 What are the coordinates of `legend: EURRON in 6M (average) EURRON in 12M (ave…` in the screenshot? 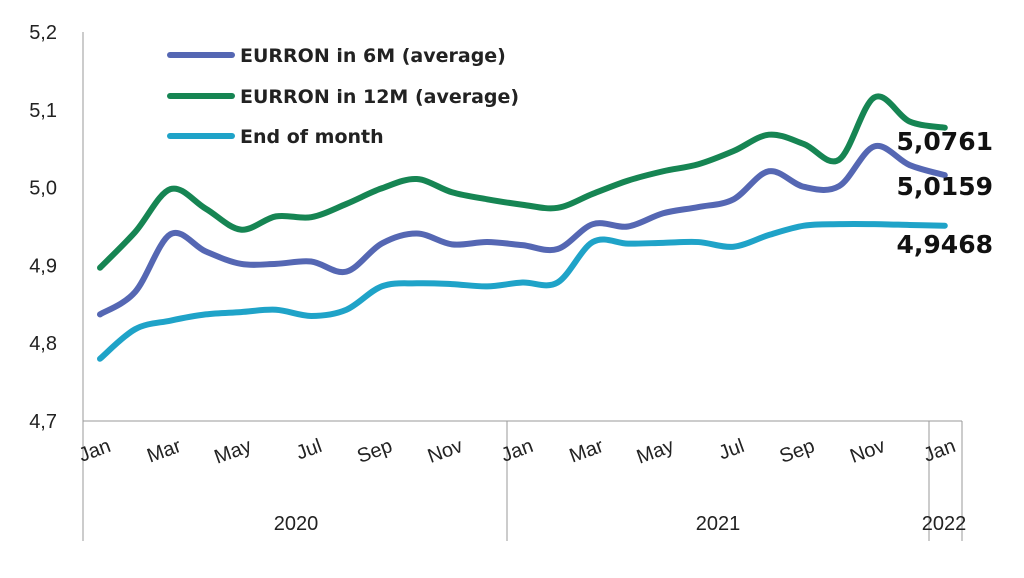 It's located at (343, 96).